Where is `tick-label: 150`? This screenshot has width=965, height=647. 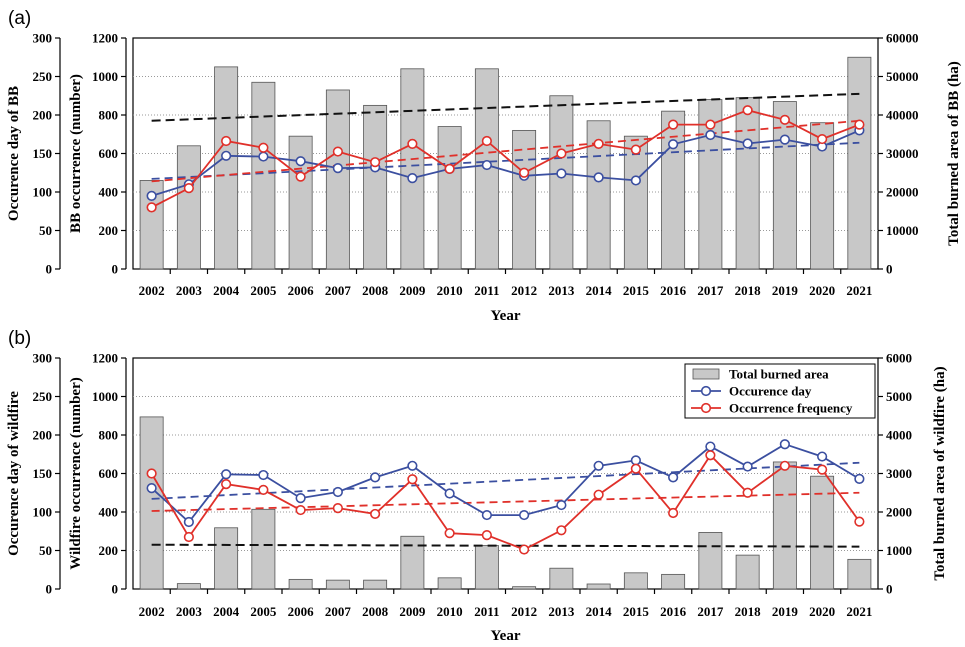 tick-label: 150 is located at coordinates (43, 153).